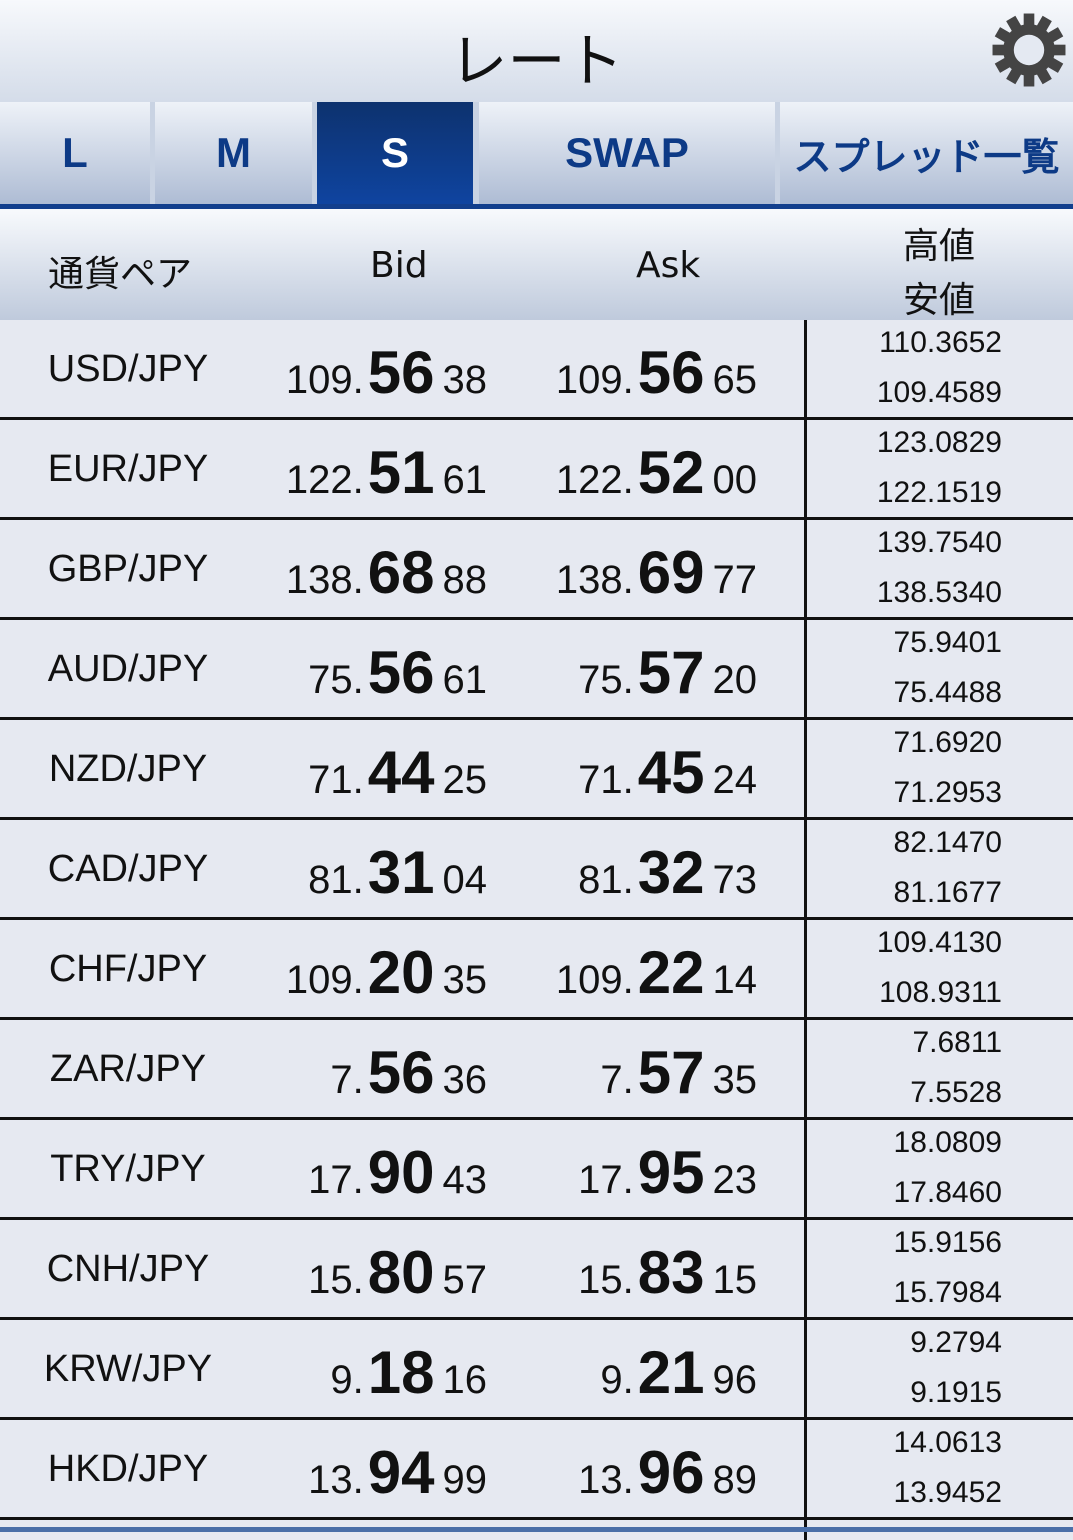 Image resolution: width=1073 pixels, height=1540 pixels. I want to click on high-value: 75.9401, so click(947, 642).